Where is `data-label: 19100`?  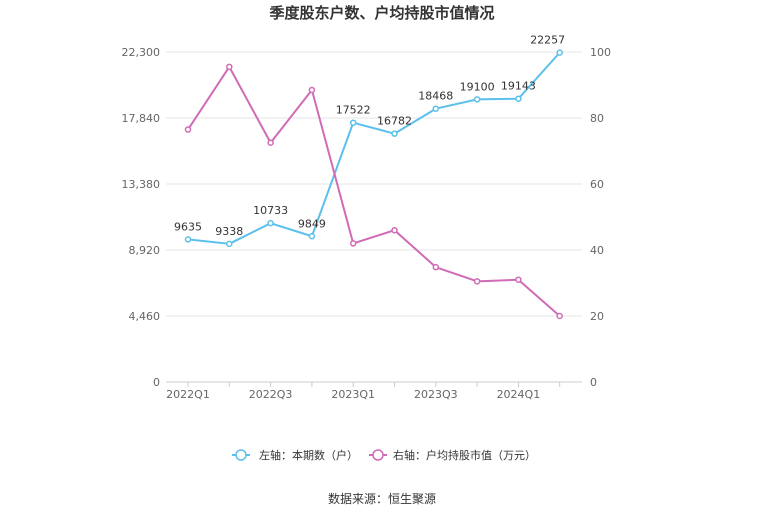 data-label: 19100 is located at coordinates (477, 86).